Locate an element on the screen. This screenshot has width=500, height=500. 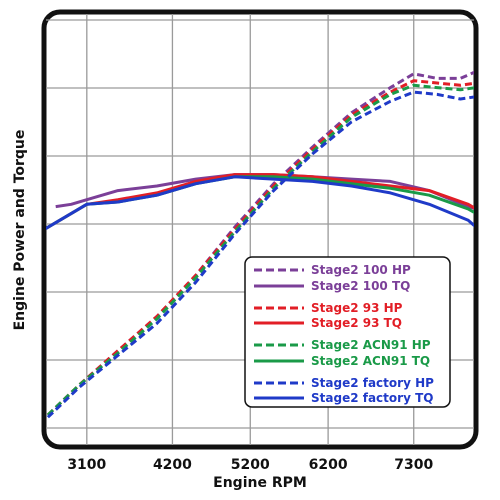
x-axis-title: Engine RPM is located at coordinates (260, 483).